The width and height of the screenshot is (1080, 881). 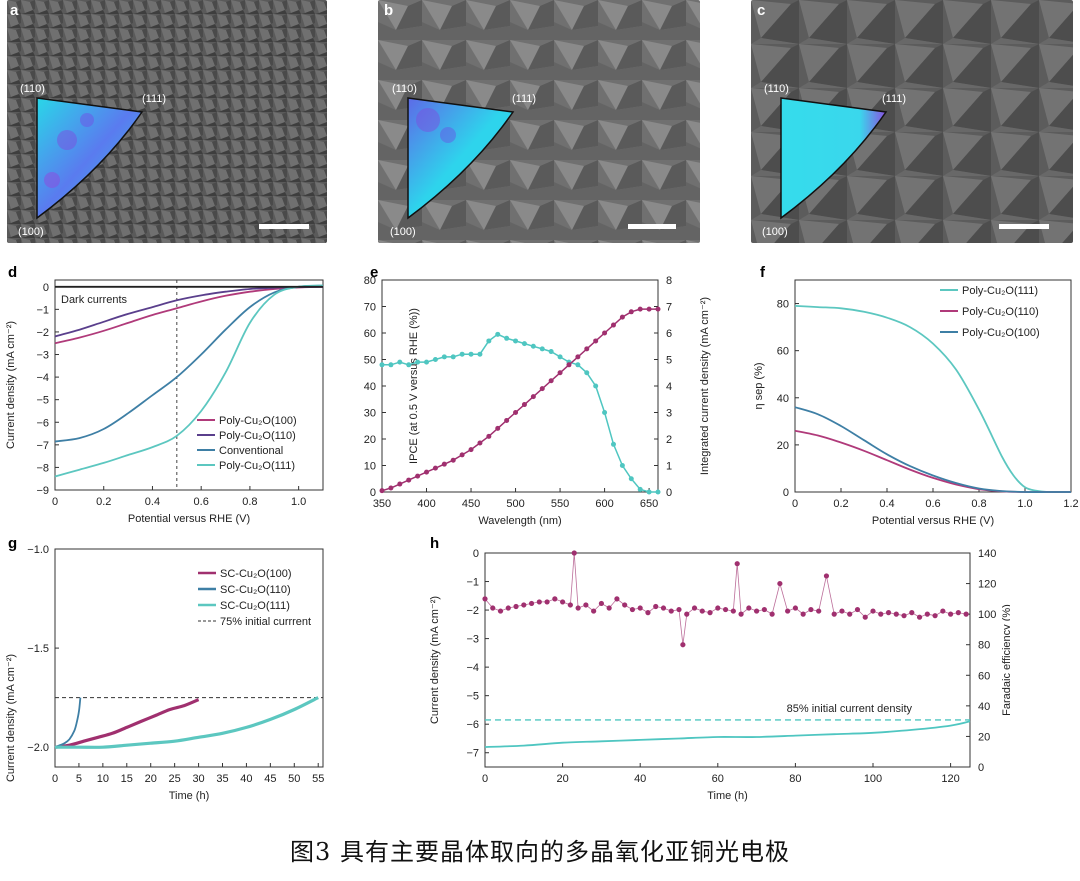 What do you see at coordinates (649, 504) in the screenshot?
I see `x-tick-label: 650` at bounding box center [649, 504].